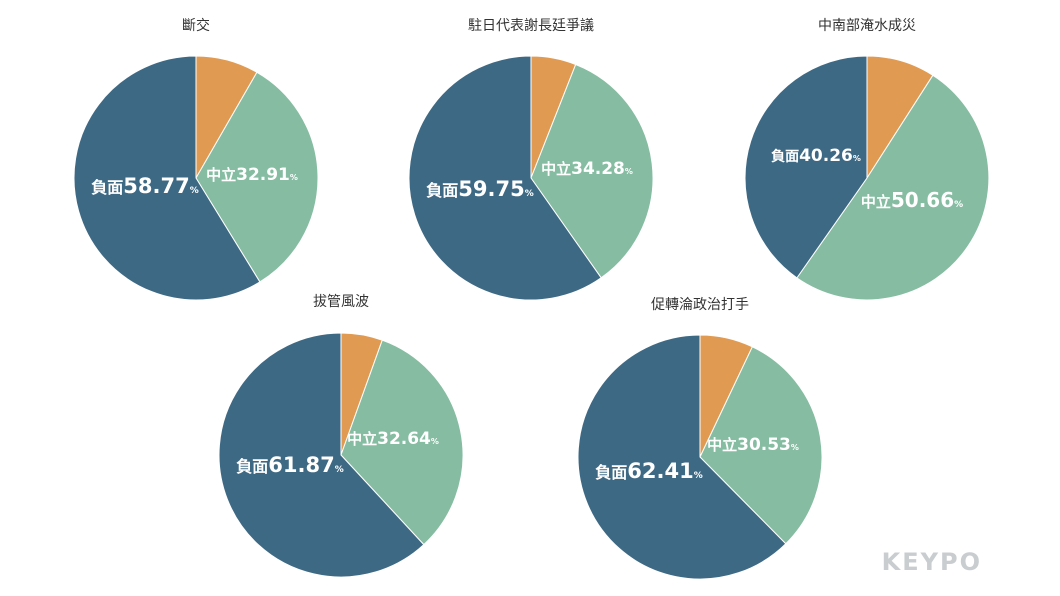 This screenshot has width=1060, height=596. Describe the element at coordinates (531, 25) in the screenshot. I see `chart-title: 駐日代表謝長廷爭議` at that location.